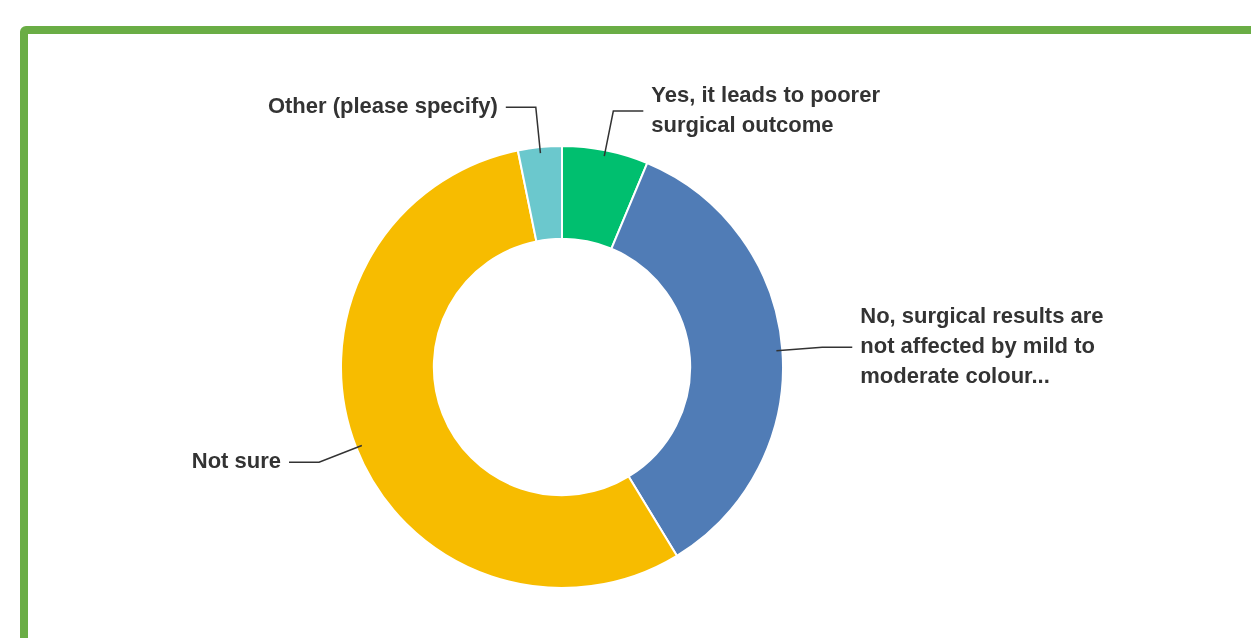 The height and width of the screenshot is (638, 1251). What do you see at coordinates (382, 106) in the screenshot?
I see `slice-label: Other (please specify)` at bounding box center [382, 106].